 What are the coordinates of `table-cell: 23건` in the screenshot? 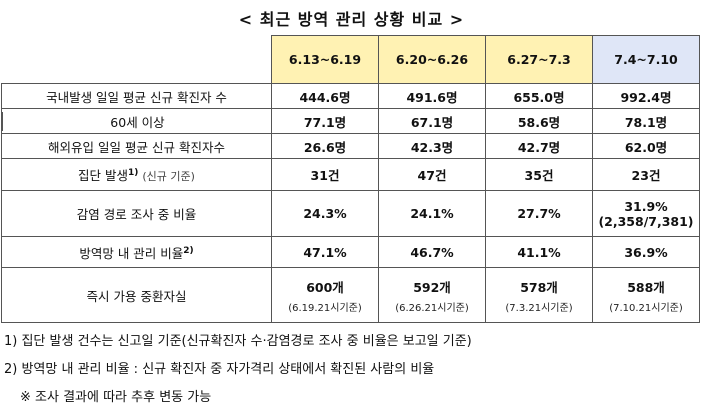 It's located at (646, 174).